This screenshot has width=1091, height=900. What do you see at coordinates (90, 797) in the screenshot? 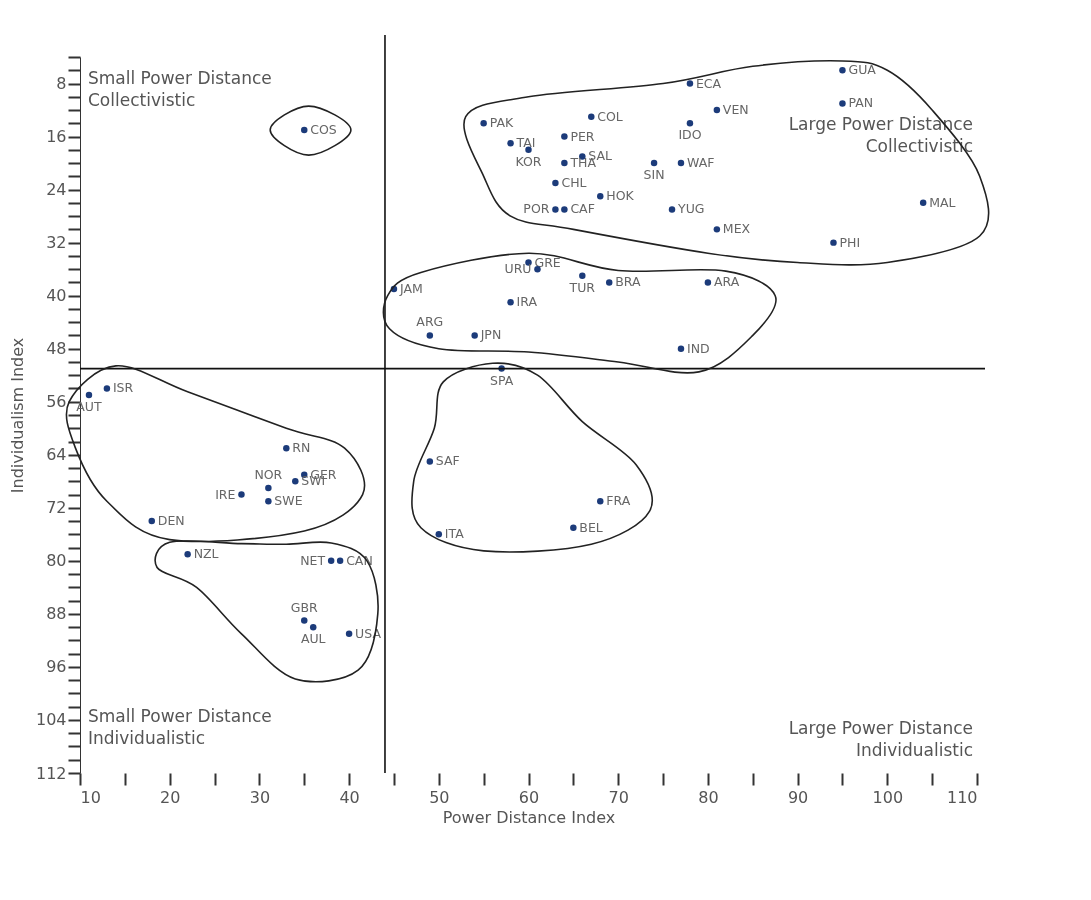
I see `x-tick-label: 10` at bounding box center [90, 797].